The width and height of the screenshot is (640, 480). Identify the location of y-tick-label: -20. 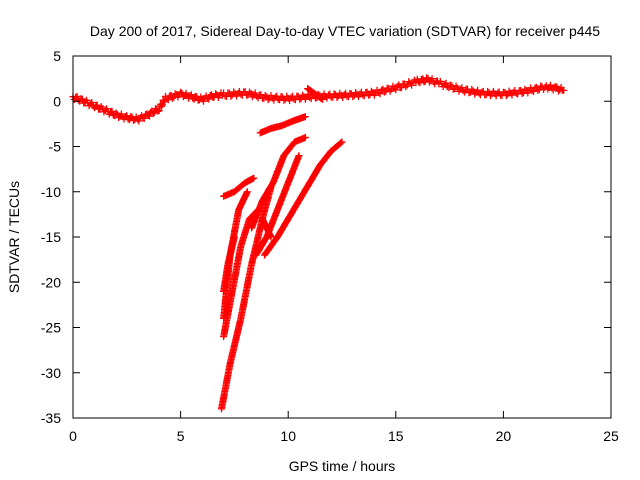
(51, 282).